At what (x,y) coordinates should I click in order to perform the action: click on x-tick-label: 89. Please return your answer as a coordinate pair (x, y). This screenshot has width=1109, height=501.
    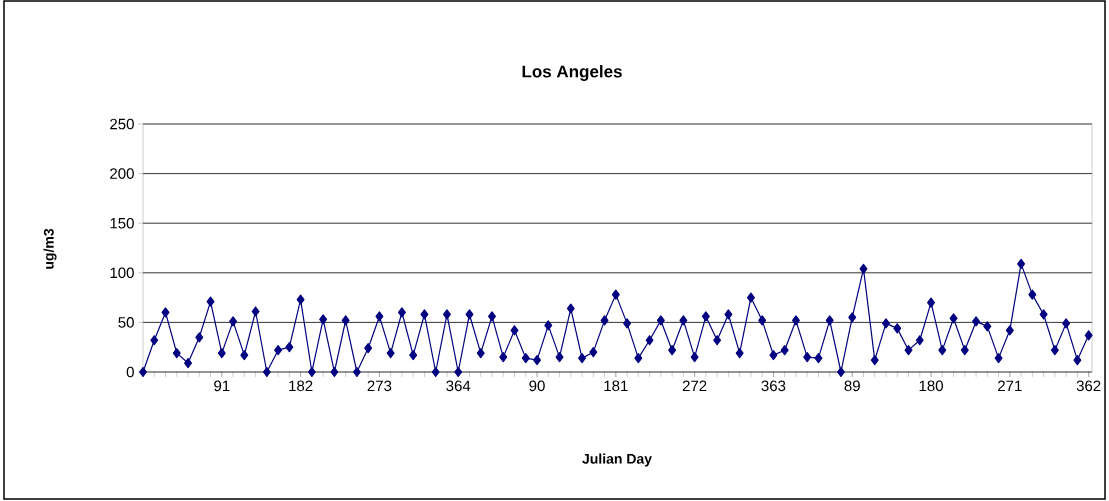
    Looking at the image, I should click on (852, 386).